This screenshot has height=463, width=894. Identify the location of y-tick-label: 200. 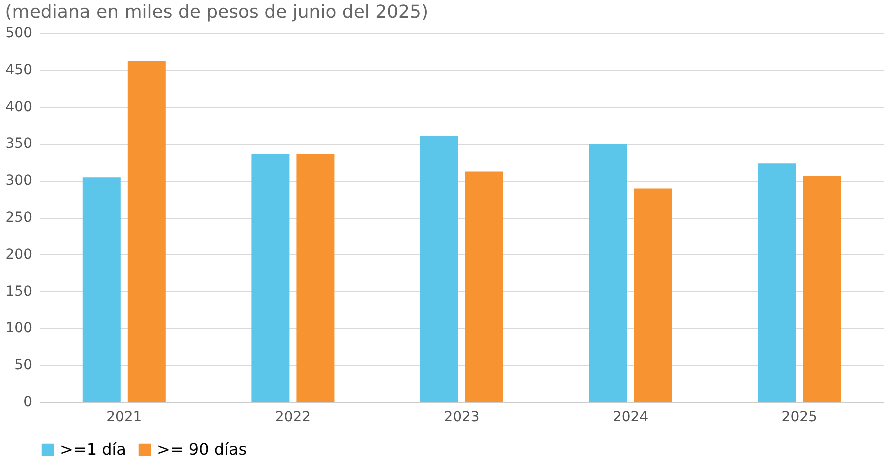
(19, 254).